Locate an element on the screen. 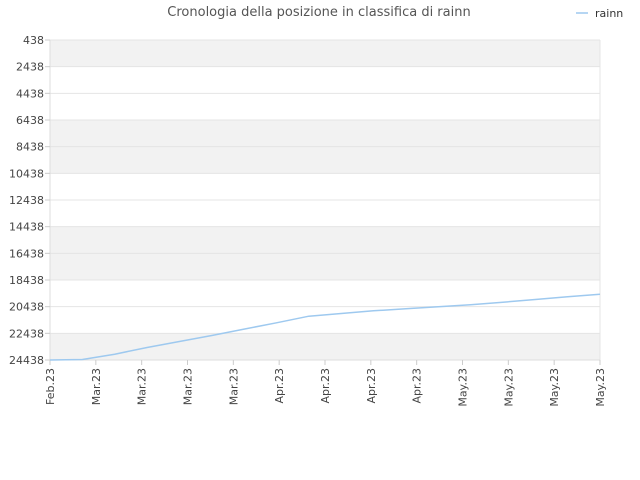 Image resolution: width=640 pixels, height=480 pixels. series-line-rainn is located at coordinates (325, 327).